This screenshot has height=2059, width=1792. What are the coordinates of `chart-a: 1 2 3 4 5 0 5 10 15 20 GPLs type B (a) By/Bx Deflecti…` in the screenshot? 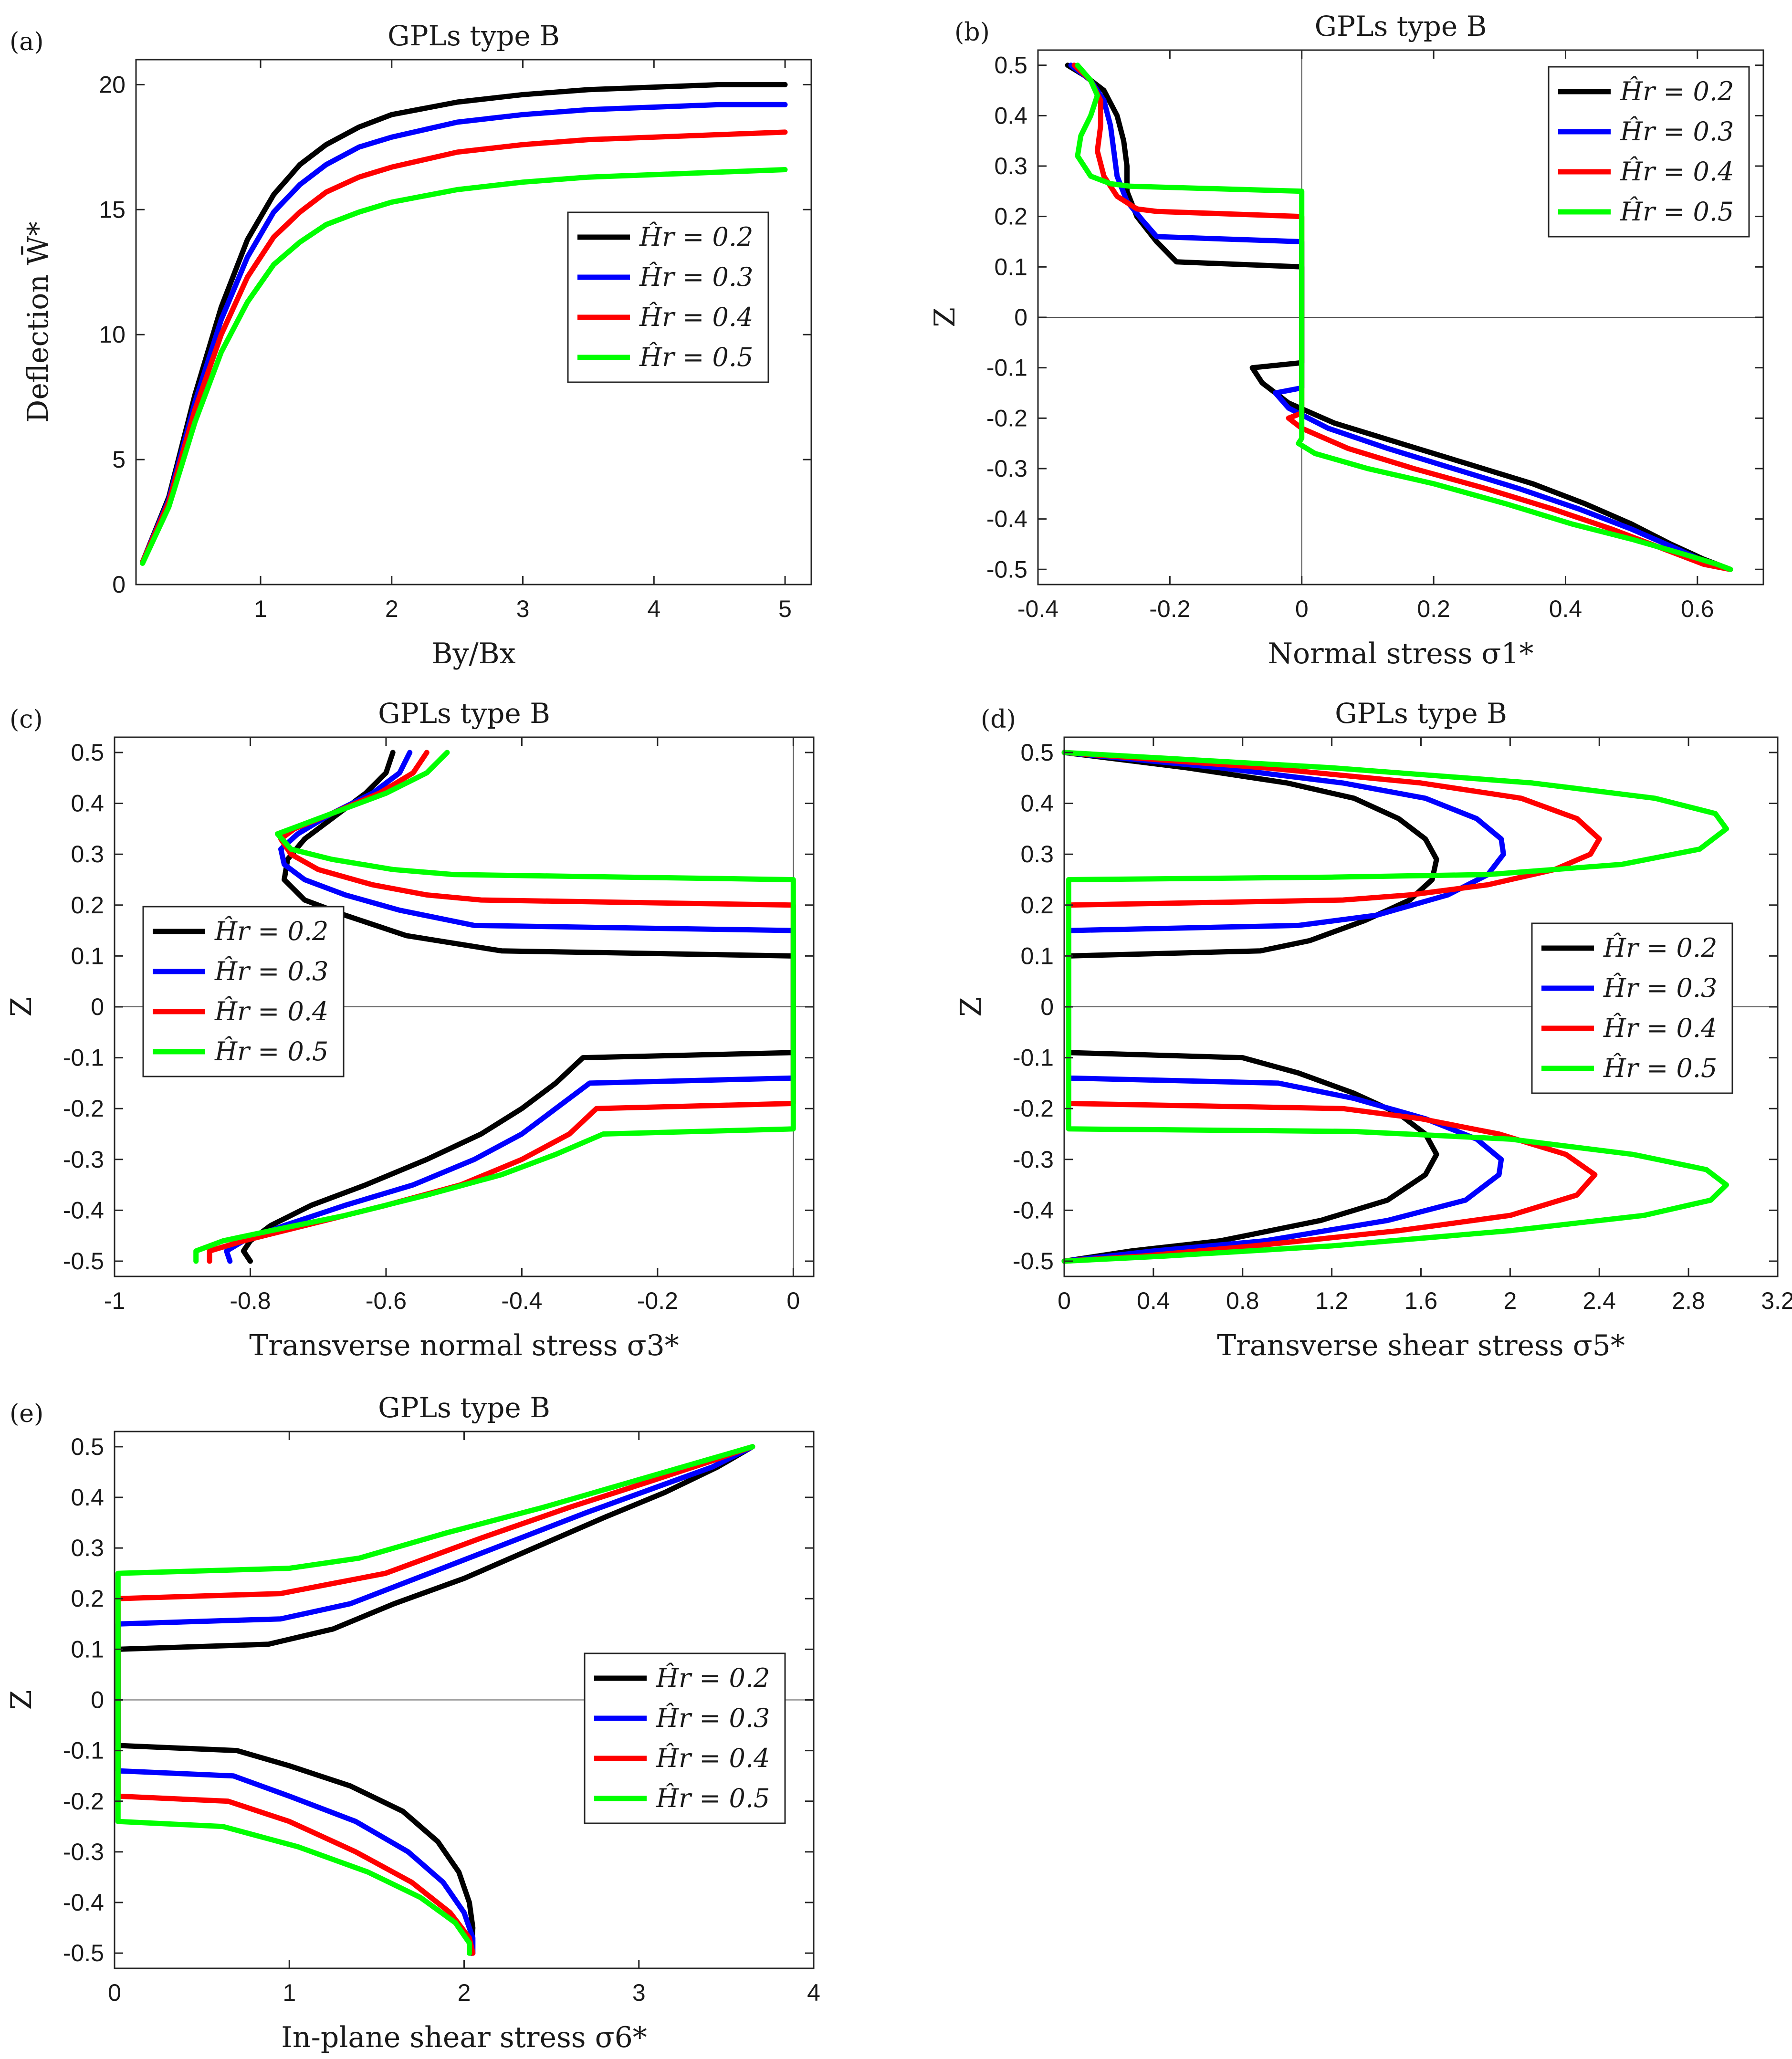 It's located at (411, 345).